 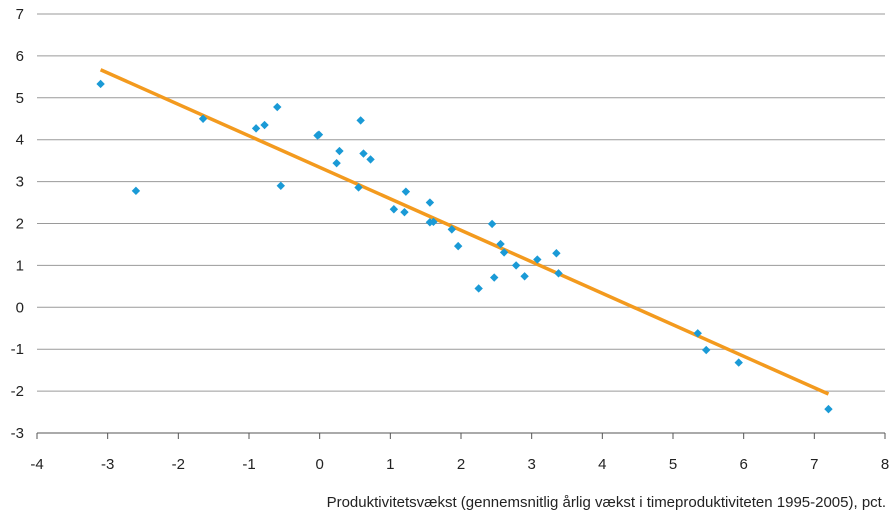 What do you see at coordinates (673, 464) in the screenshot?
I see `x-tick-label: 5` at bounding box center [673, 464].